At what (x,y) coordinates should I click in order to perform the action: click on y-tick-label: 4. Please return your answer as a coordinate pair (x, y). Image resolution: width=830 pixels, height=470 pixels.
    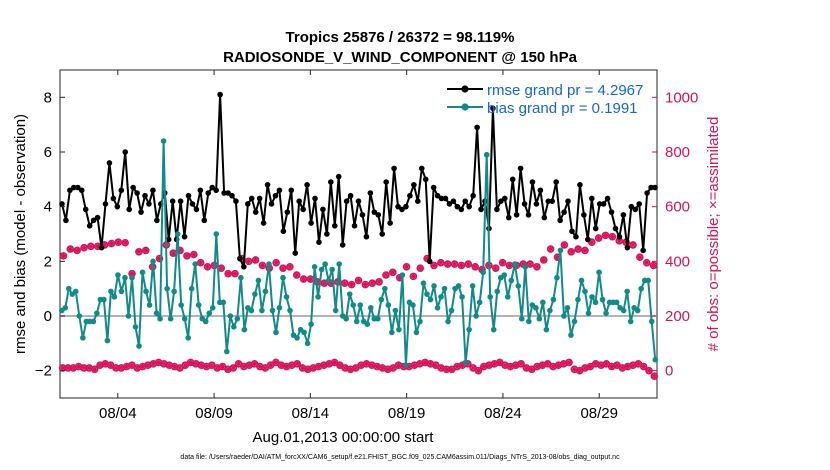
    Looking at the image, I should click on (48, 207).